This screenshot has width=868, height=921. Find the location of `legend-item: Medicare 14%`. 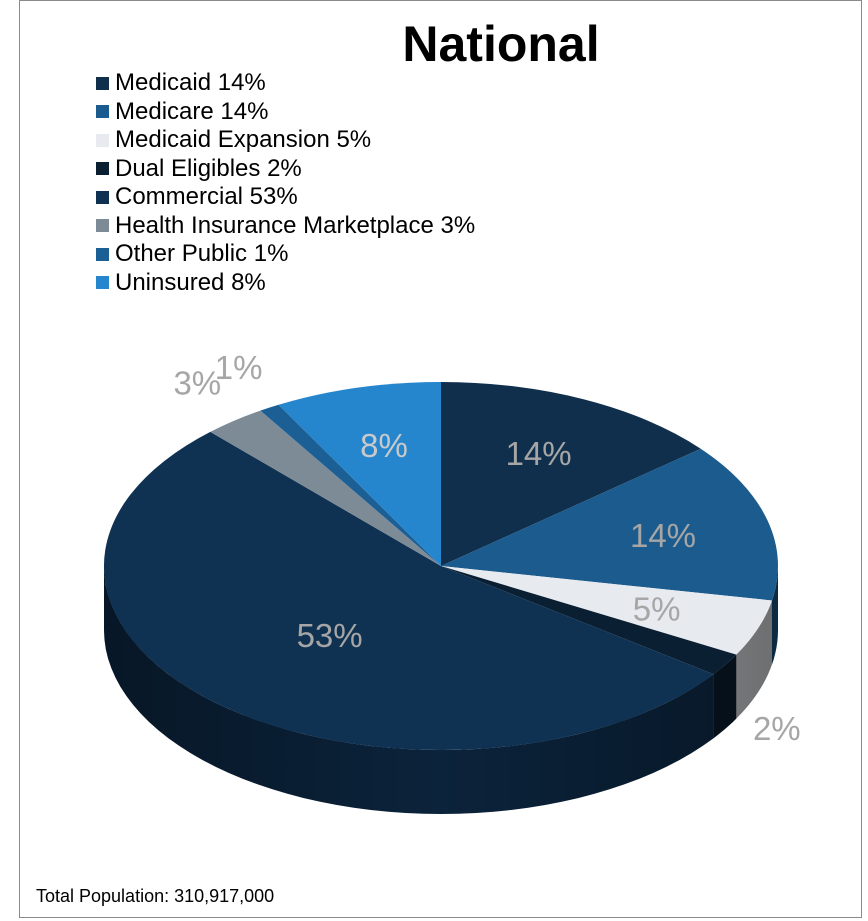

legend-item: Medicare 14% is located at coordinates (285, 112).